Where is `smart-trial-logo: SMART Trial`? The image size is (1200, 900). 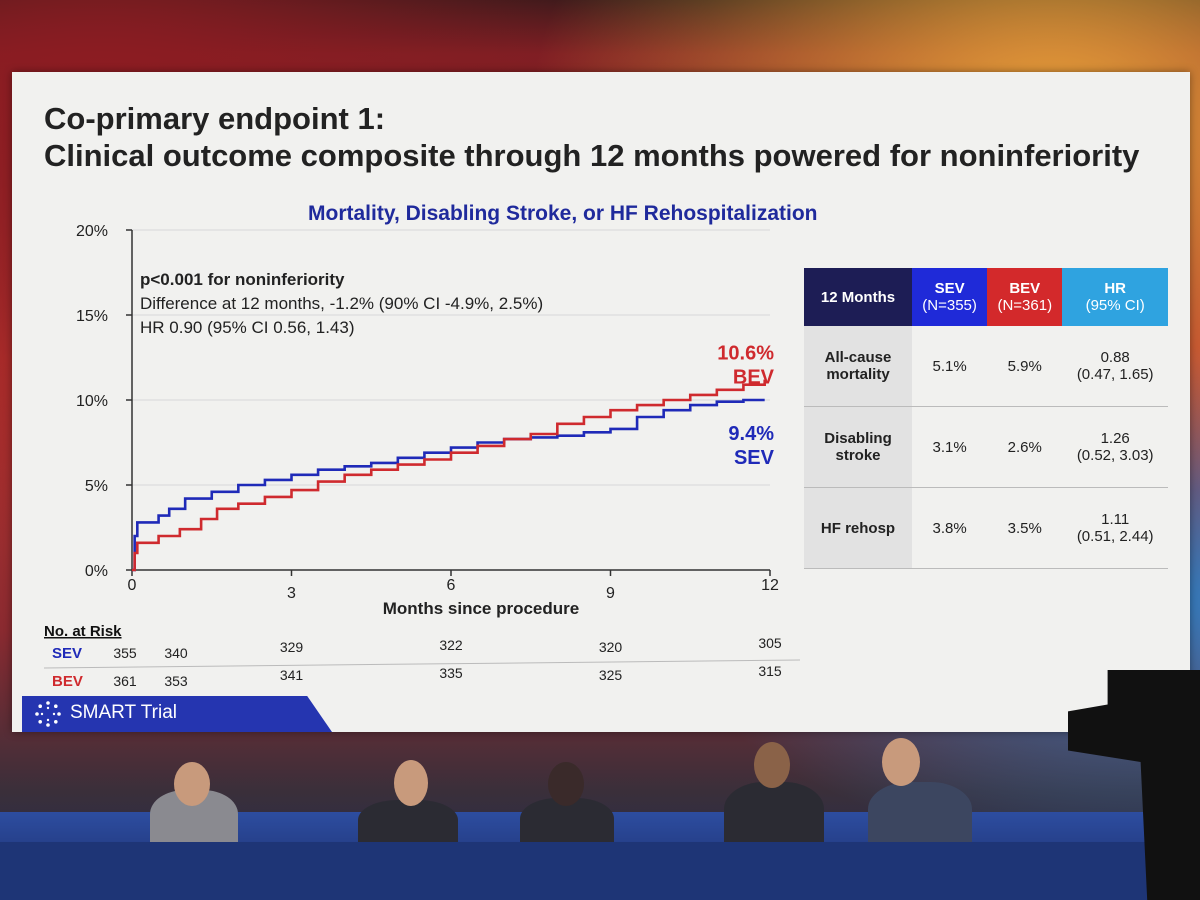 smart-trial-logo: SMART Trial is located at coordinates (182, 714).